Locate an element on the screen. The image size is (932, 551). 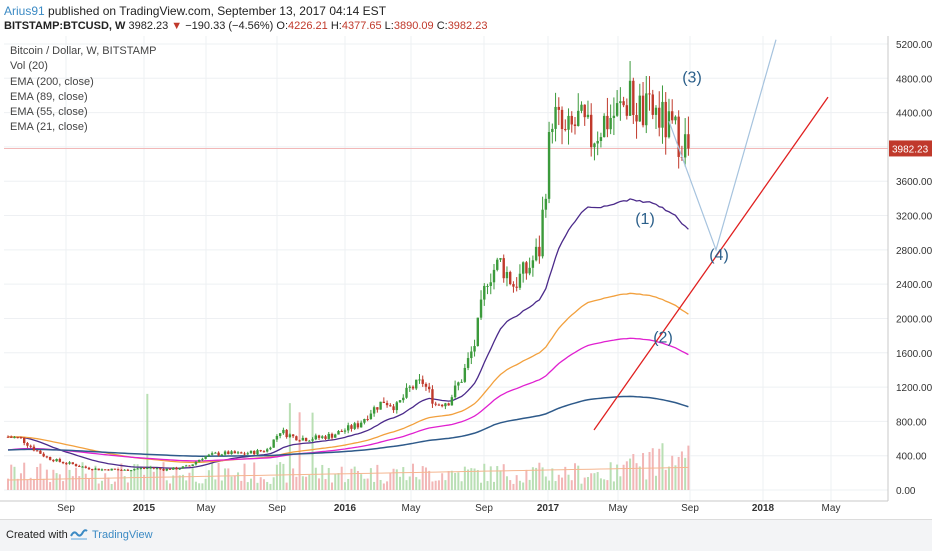
y-tick-label: 2800.00 is located at coordinates (914, 251).